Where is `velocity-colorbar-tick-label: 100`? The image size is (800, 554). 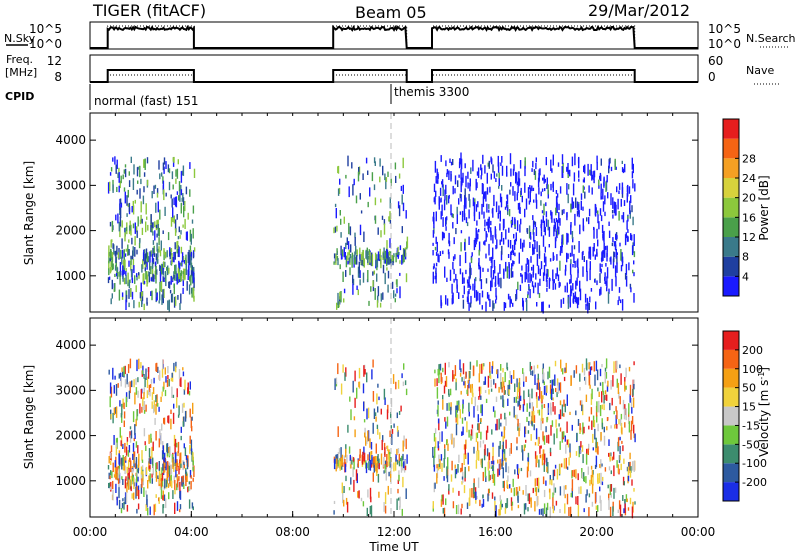
velocity-colorbar-tick-label: 100 is located at coordinates (752, 369).